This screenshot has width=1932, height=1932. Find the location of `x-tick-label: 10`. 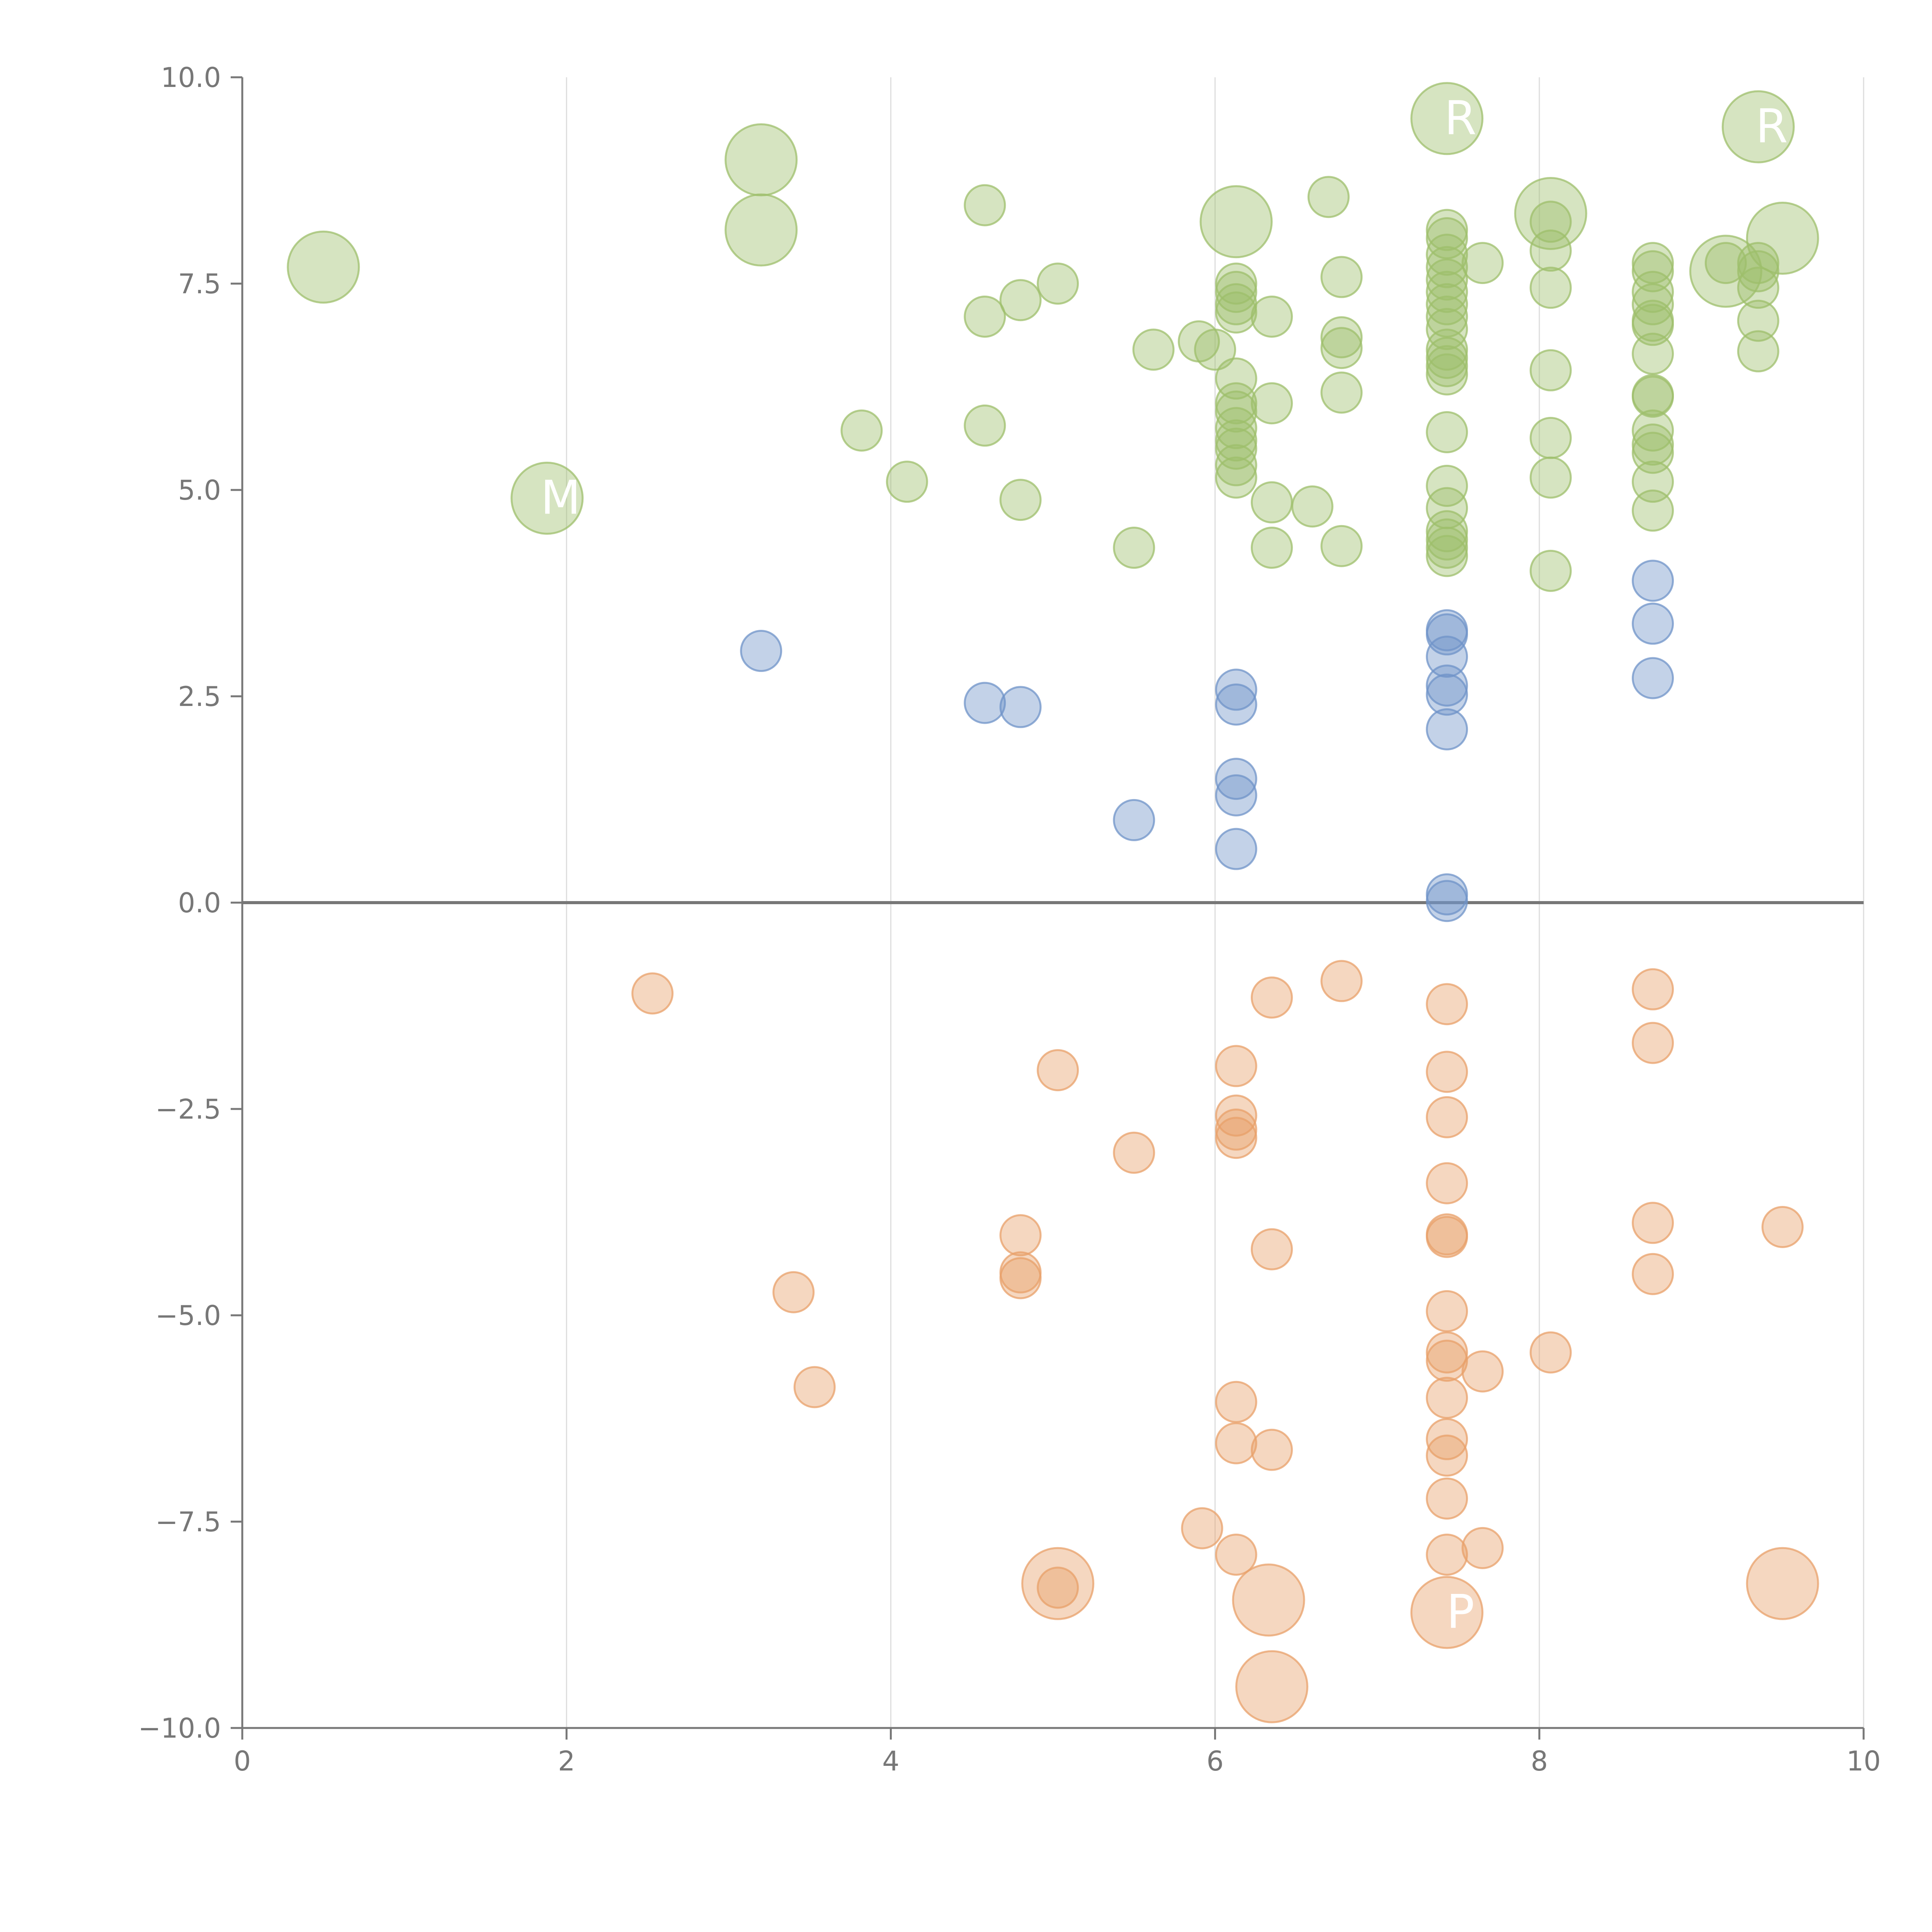

x-tick-label: 10 is located at coordinates (1864, 1761).